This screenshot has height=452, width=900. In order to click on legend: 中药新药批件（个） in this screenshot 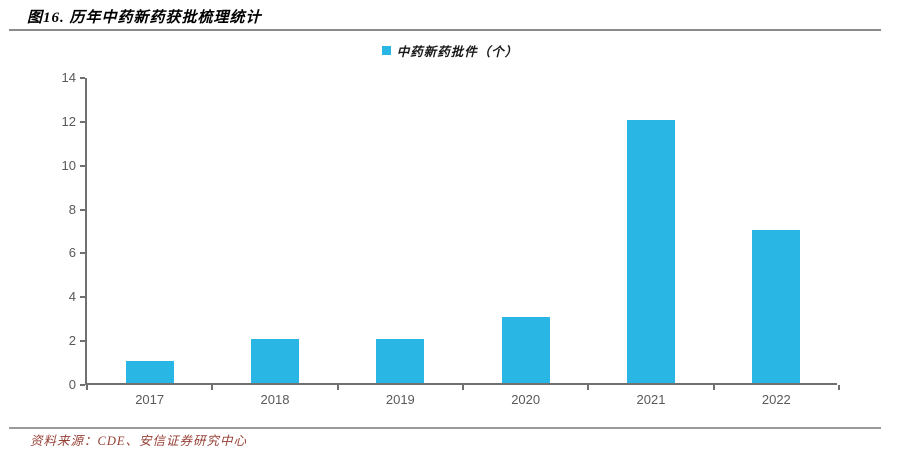, I will do `click(450, 50)`.